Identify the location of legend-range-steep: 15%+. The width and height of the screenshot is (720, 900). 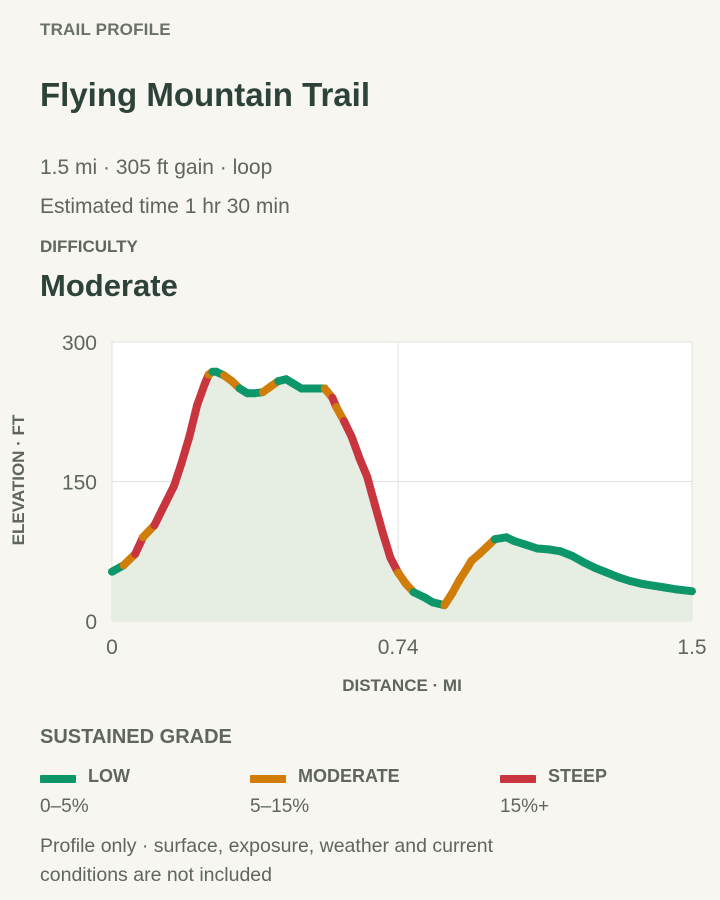
(525, 806).